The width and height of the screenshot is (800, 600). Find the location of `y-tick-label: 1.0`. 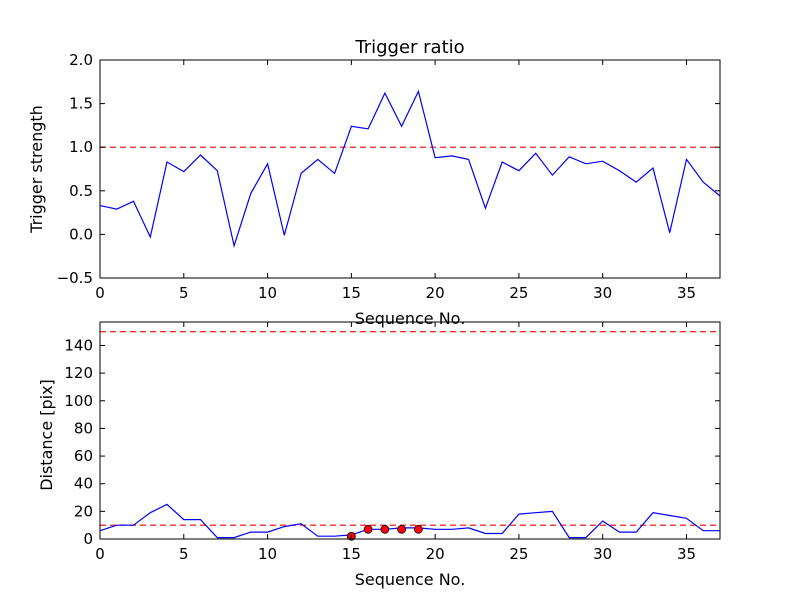

y-tick-label: 1.0 is located at coordinates (81, 147).